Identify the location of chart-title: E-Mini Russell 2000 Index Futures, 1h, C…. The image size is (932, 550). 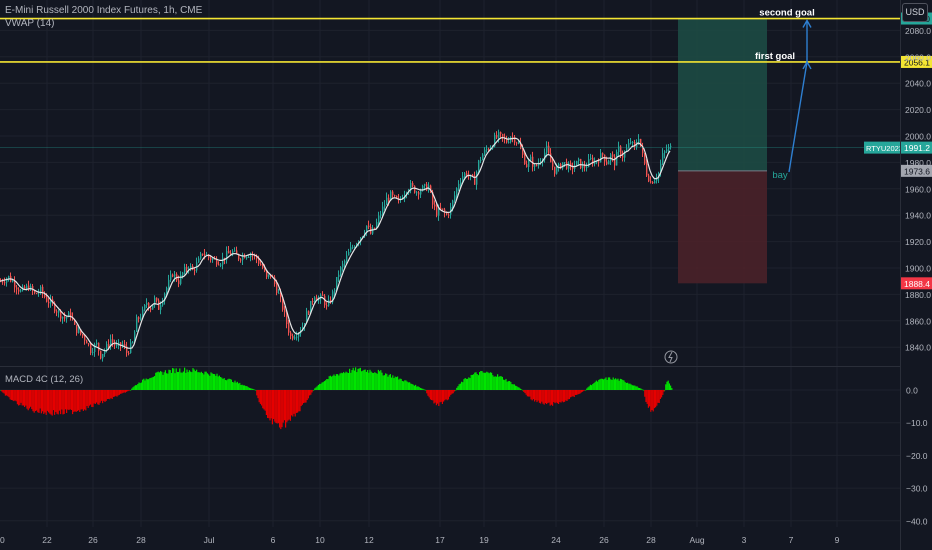
(104, 10).